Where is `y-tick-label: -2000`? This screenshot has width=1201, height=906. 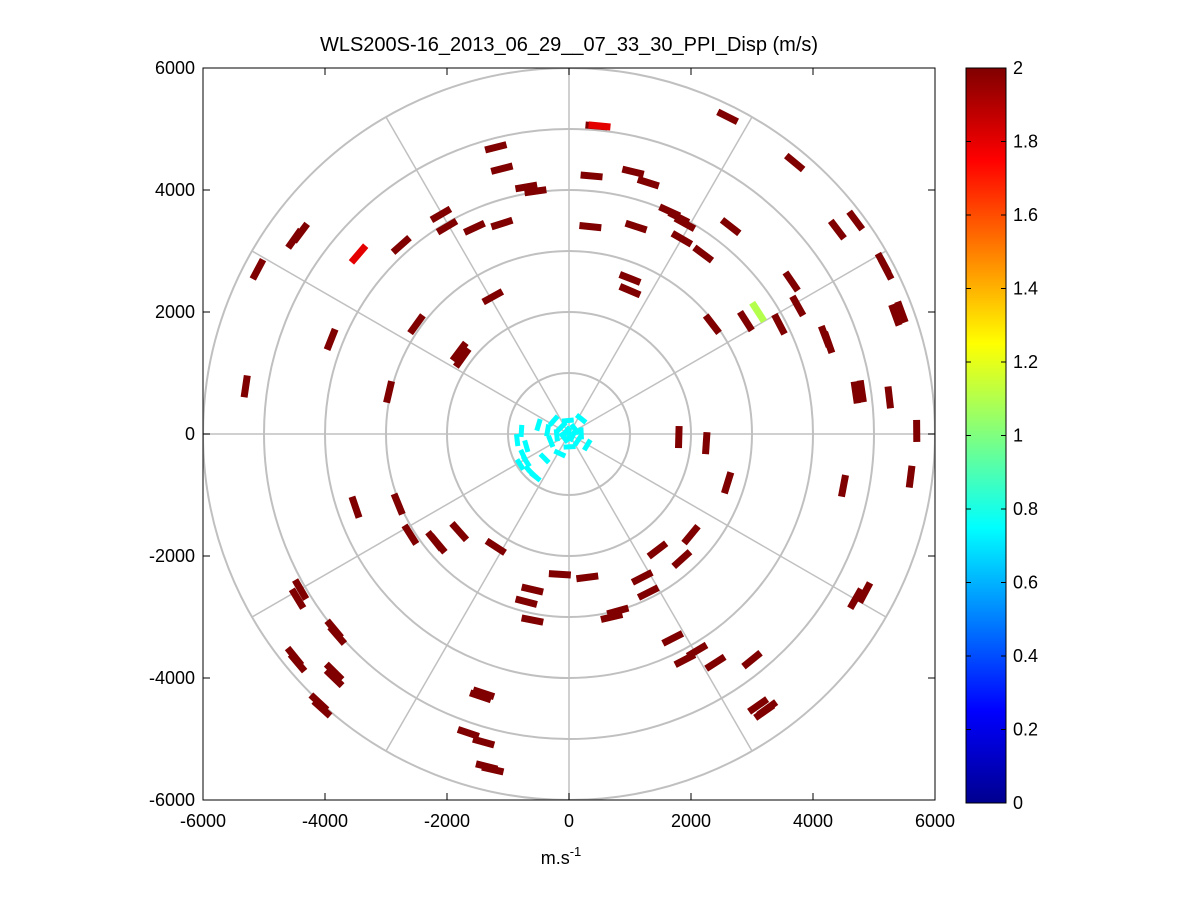
y-tick-label: -2000 is located at coordinates (172, 556).